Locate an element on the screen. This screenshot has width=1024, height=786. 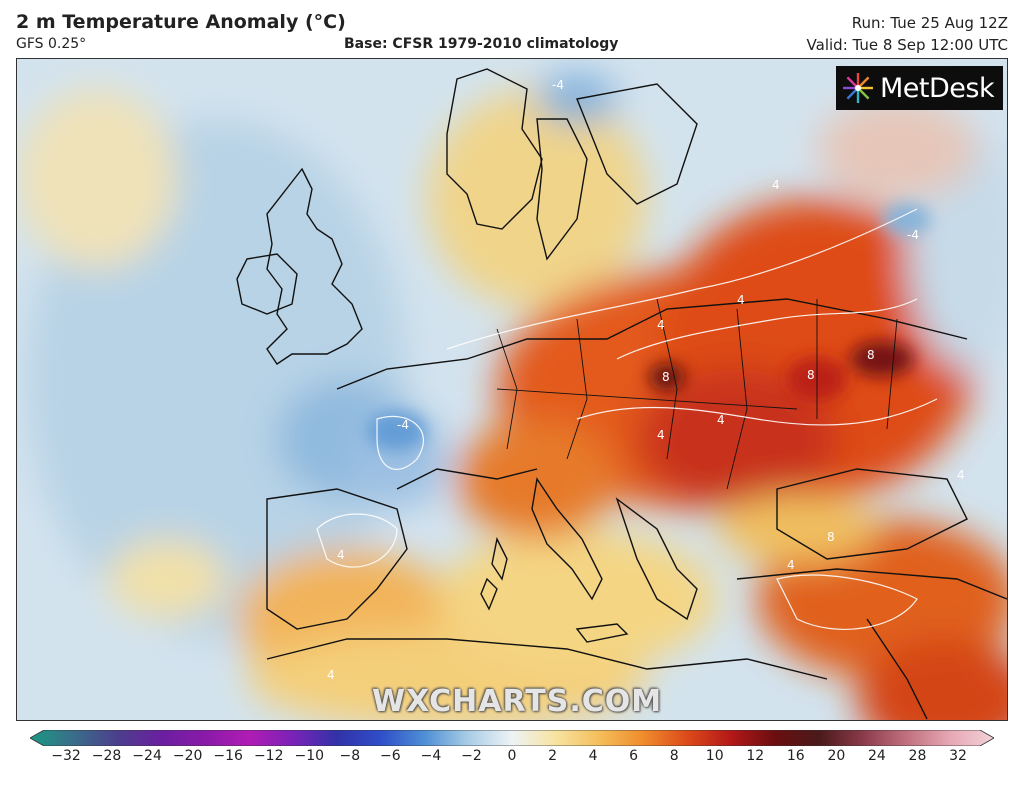
chart-title: 2 m Temperature Anomaly (°C) is located at coordinates (181, 22).